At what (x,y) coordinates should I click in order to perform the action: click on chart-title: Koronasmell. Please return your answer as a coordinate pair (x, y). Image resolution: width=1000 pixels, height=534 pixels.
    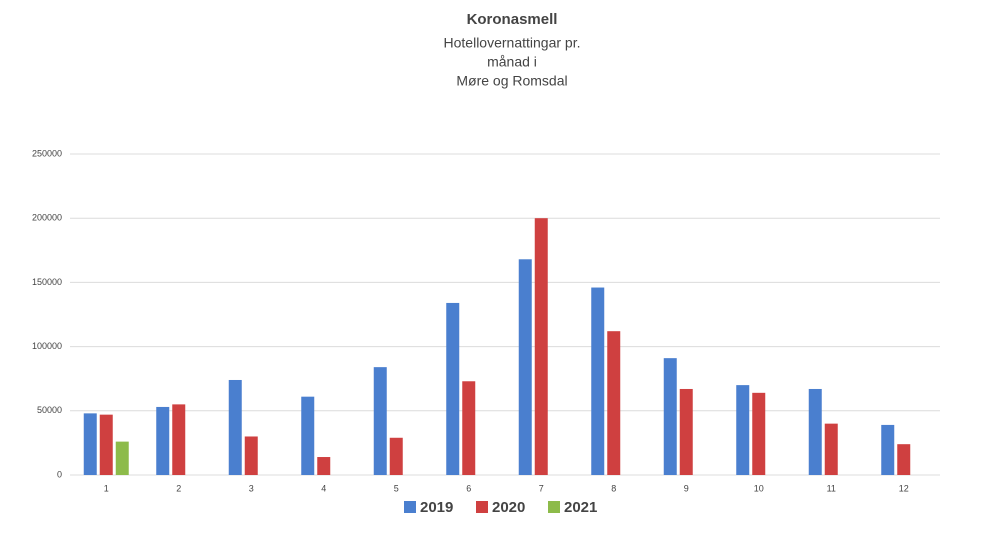
    Looking at the image, I should click on (512, 19).